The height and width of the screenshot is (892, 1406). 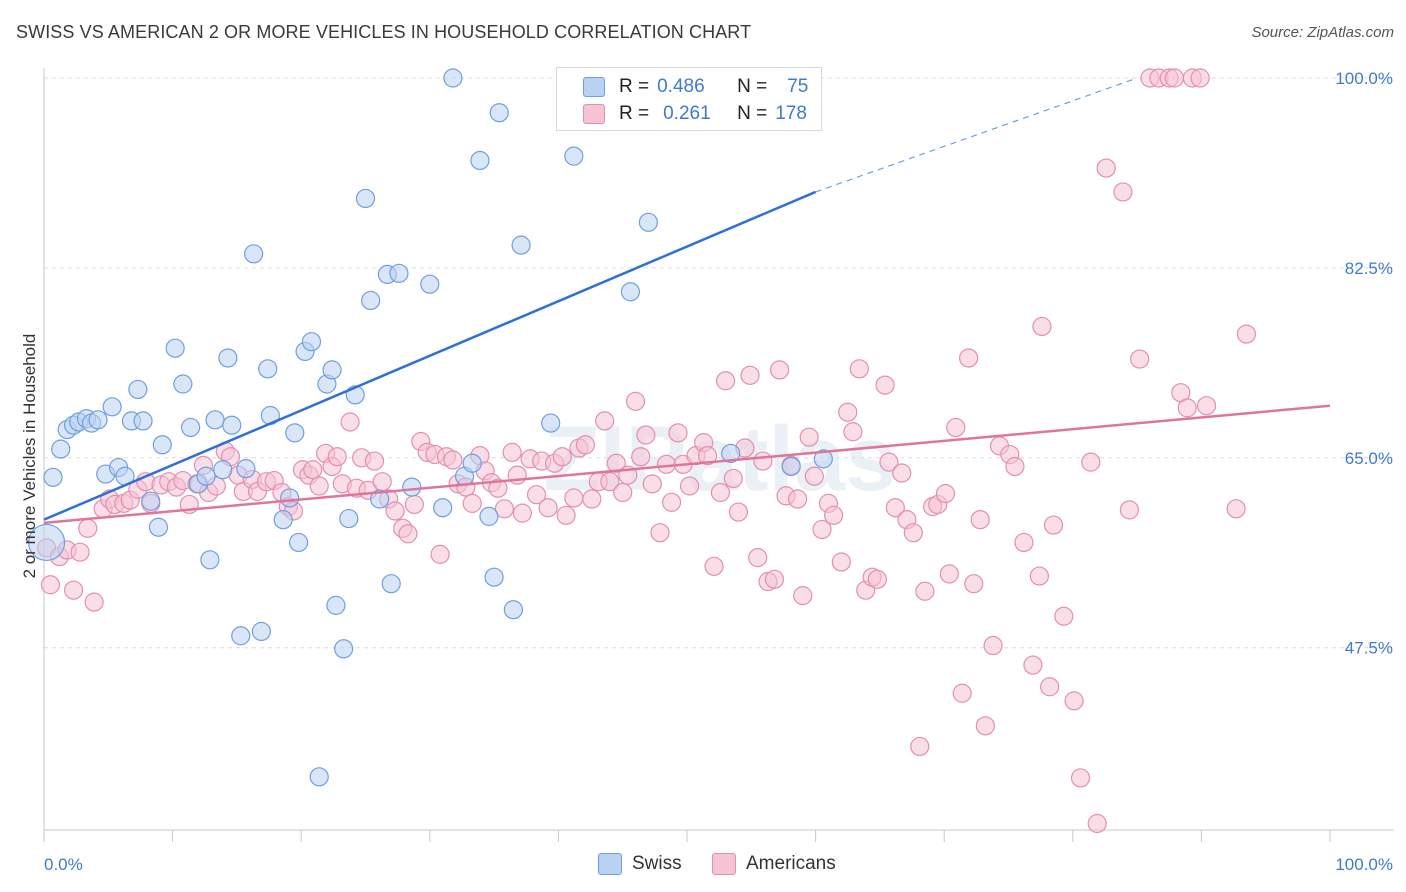 What do you see at coordinates (687, 113) in the screenshot?
I see `legend-r-value: 0.261` at bounding box center [687, 113].